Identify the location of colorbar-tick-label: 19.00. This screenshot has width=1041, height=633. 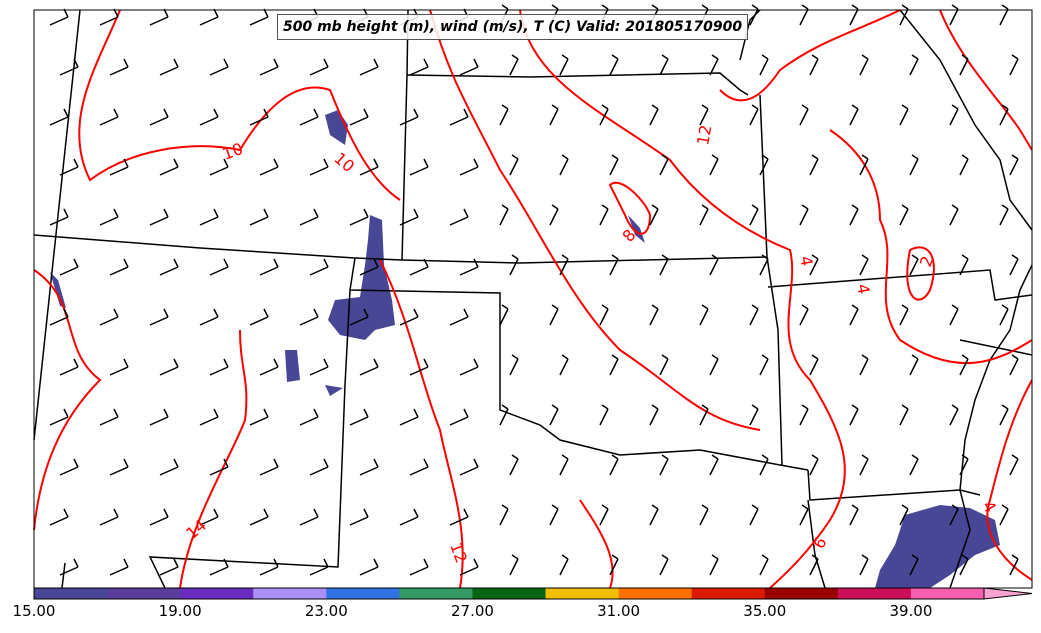
(180, 611).